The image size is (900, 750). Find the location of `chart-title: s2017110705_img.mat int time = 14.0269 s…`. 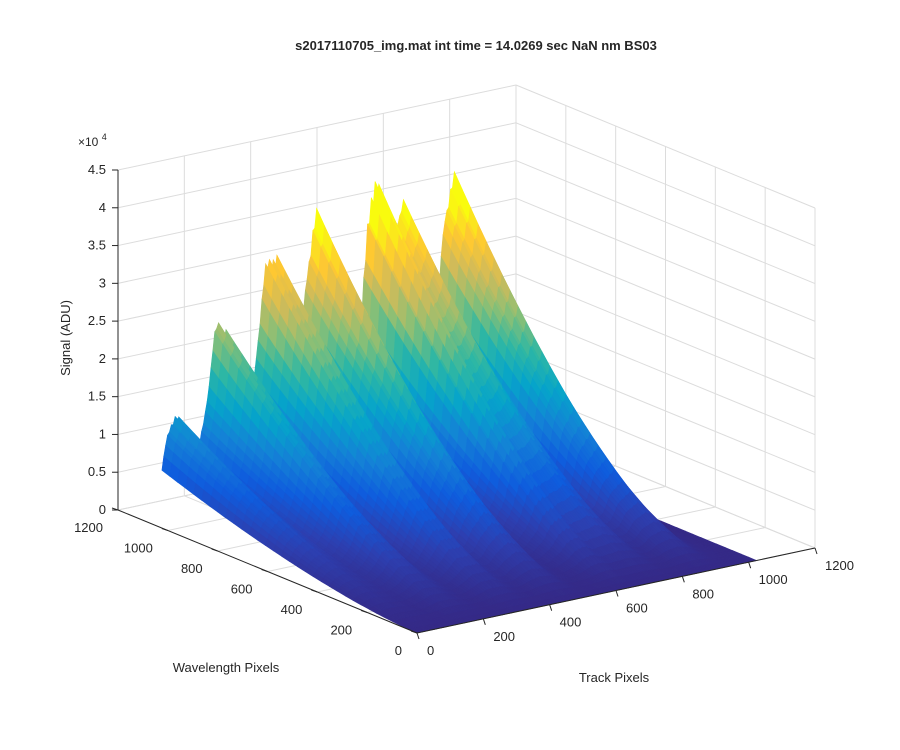

chart-title: s2017110705_img.mat int time = 14.0269 s… is located at coordinates (476, 45).